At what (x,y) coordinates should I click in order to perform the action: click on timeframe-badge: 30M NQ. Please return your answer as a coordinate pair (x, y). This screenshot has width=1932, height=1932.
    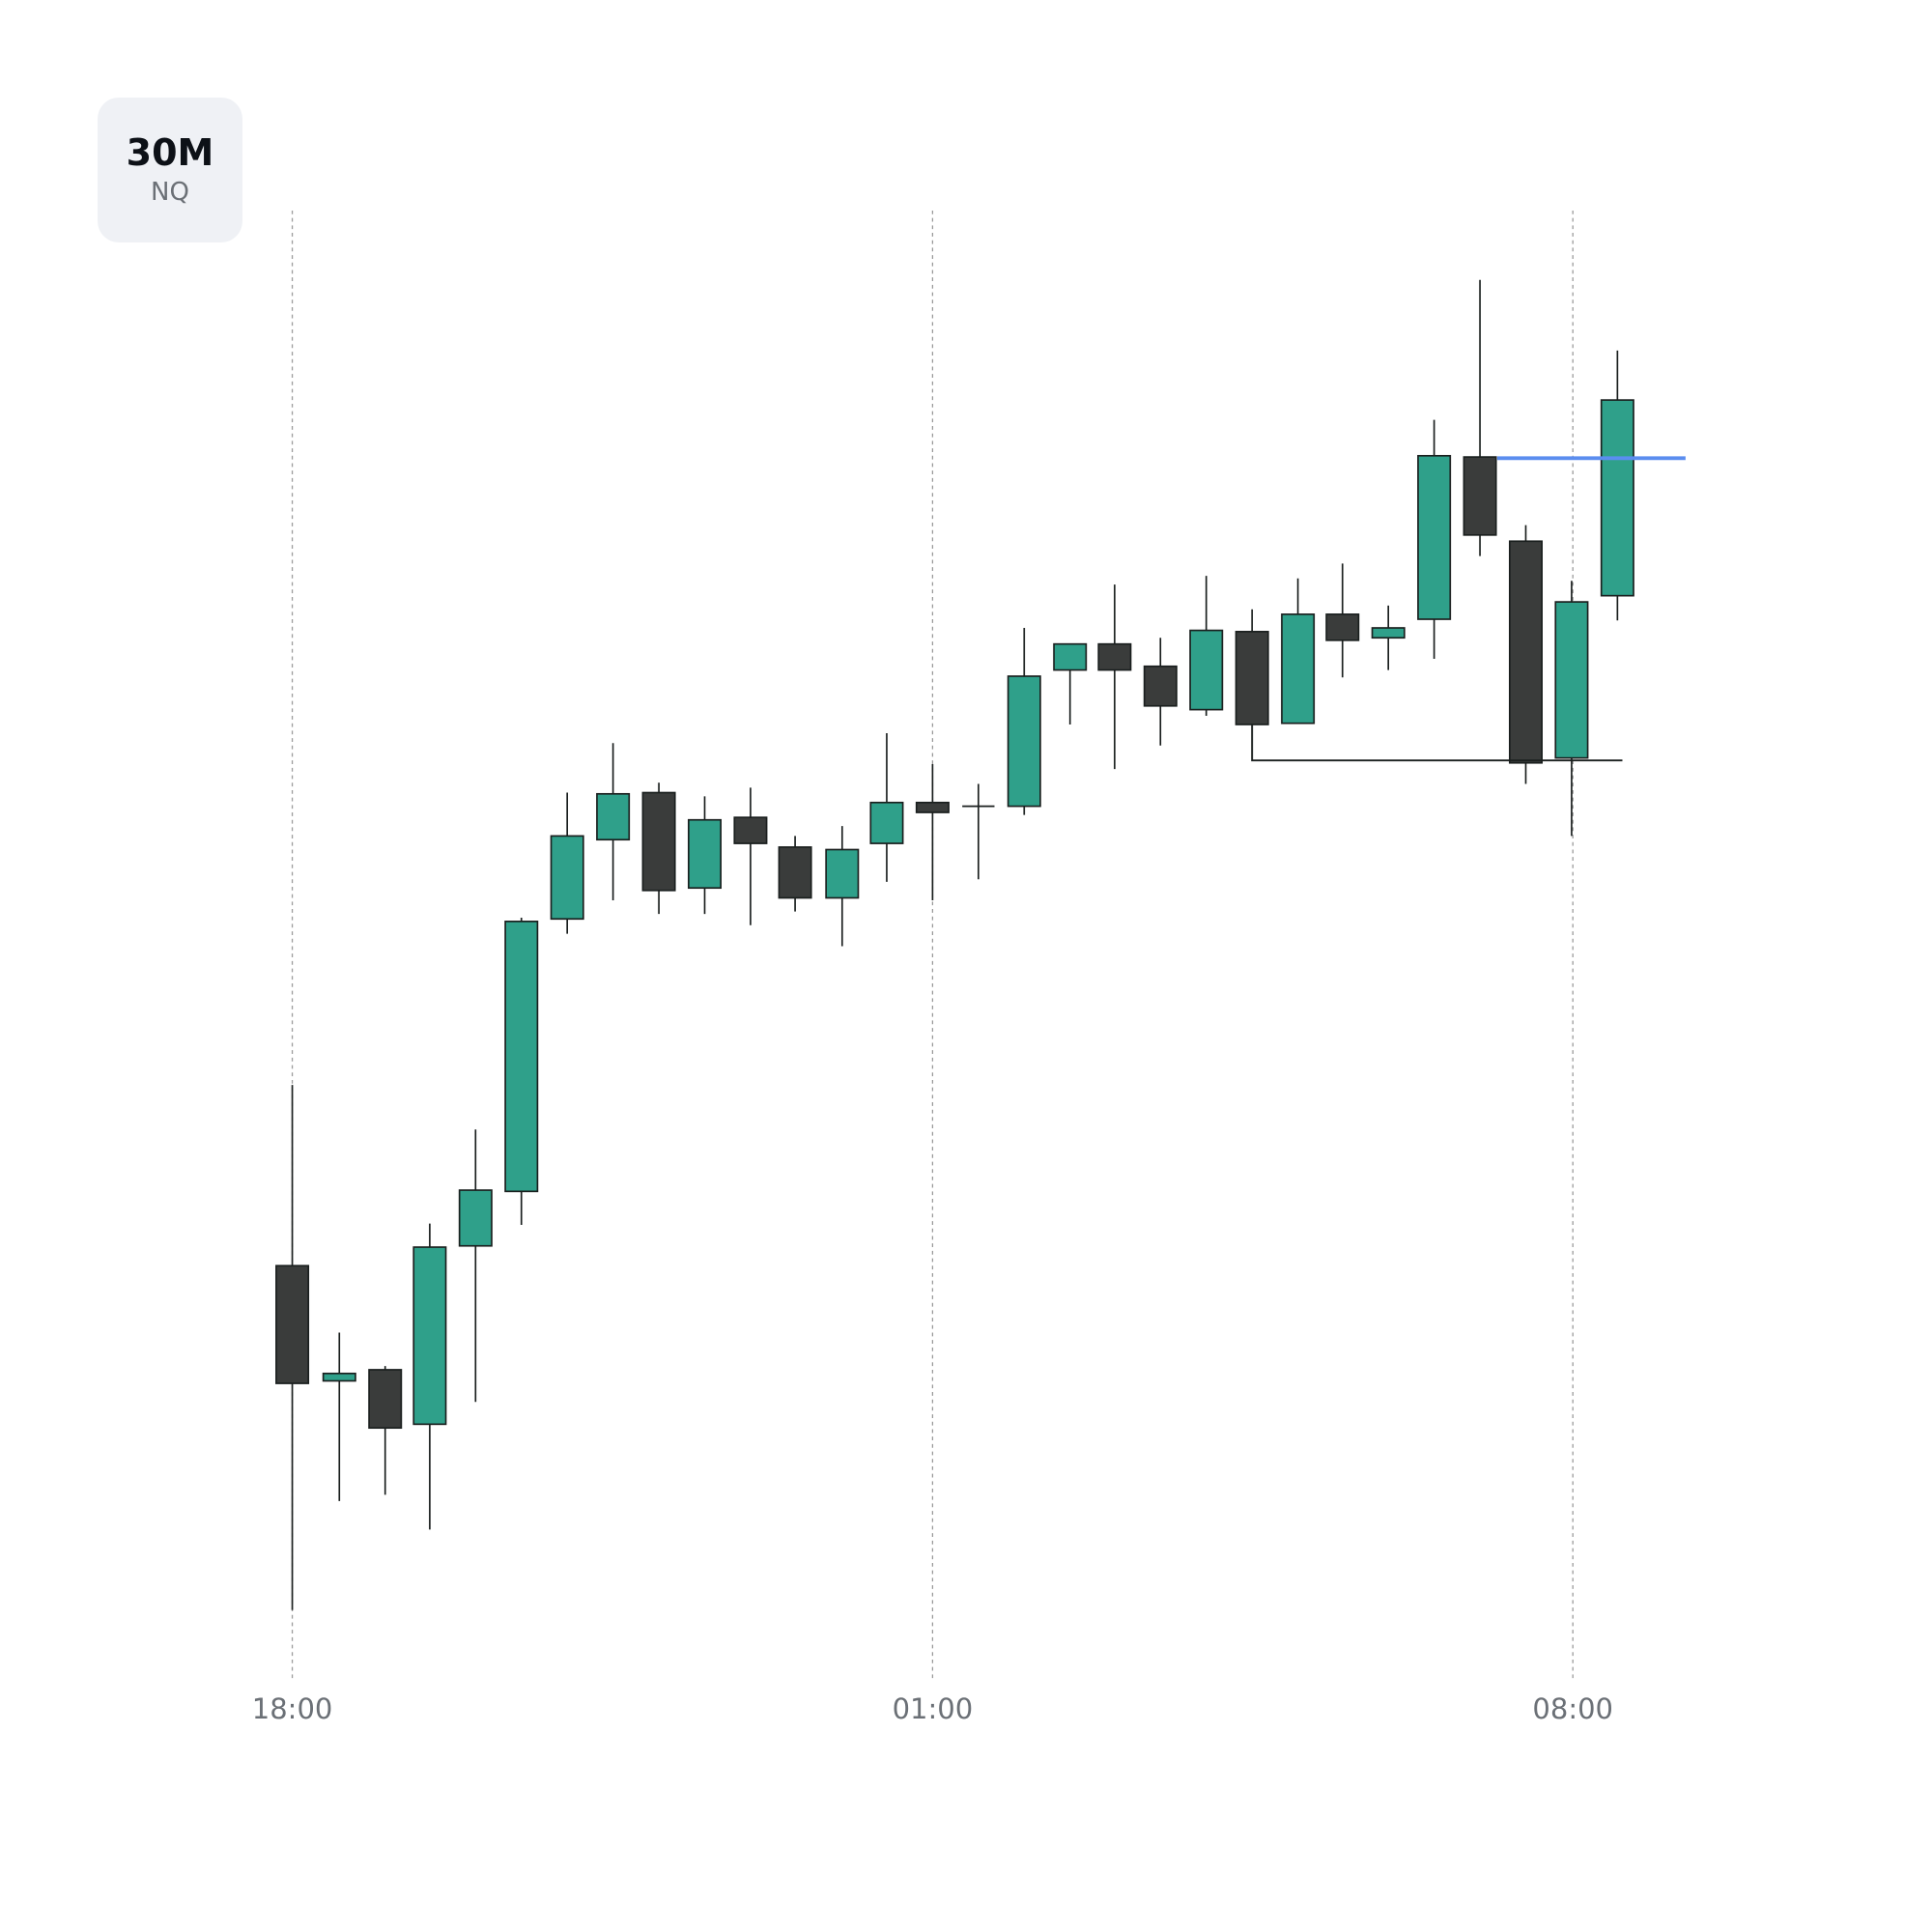
    Looking at the image, I should click on (170, 170).